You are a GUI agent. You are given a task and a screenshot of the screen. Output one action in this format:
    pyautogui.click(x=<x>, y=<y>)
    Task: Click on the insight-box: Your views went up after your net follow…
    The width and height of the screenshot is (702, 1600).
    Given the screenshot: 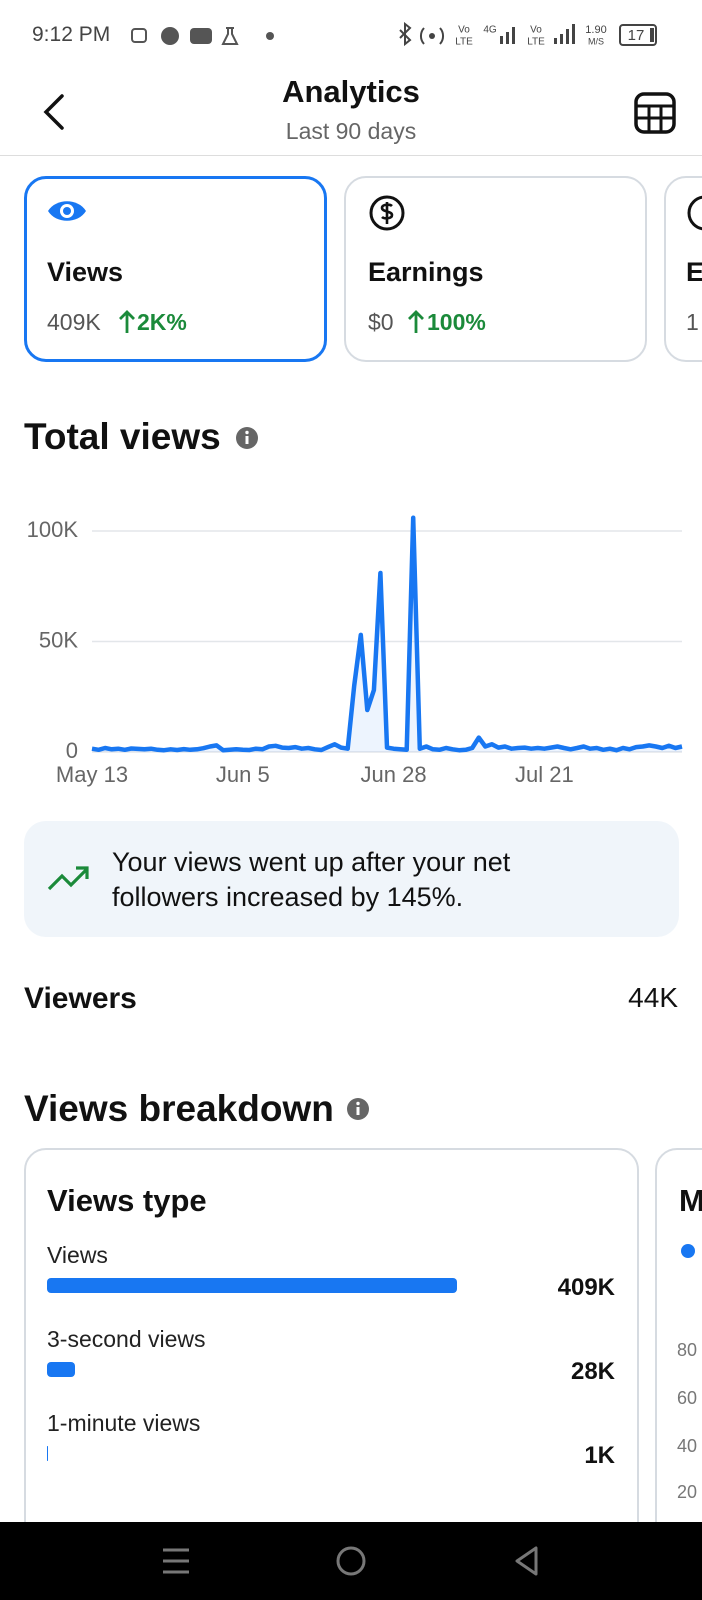 What is the action you would take?
    pyautogui.click(x=351, y=879)
    